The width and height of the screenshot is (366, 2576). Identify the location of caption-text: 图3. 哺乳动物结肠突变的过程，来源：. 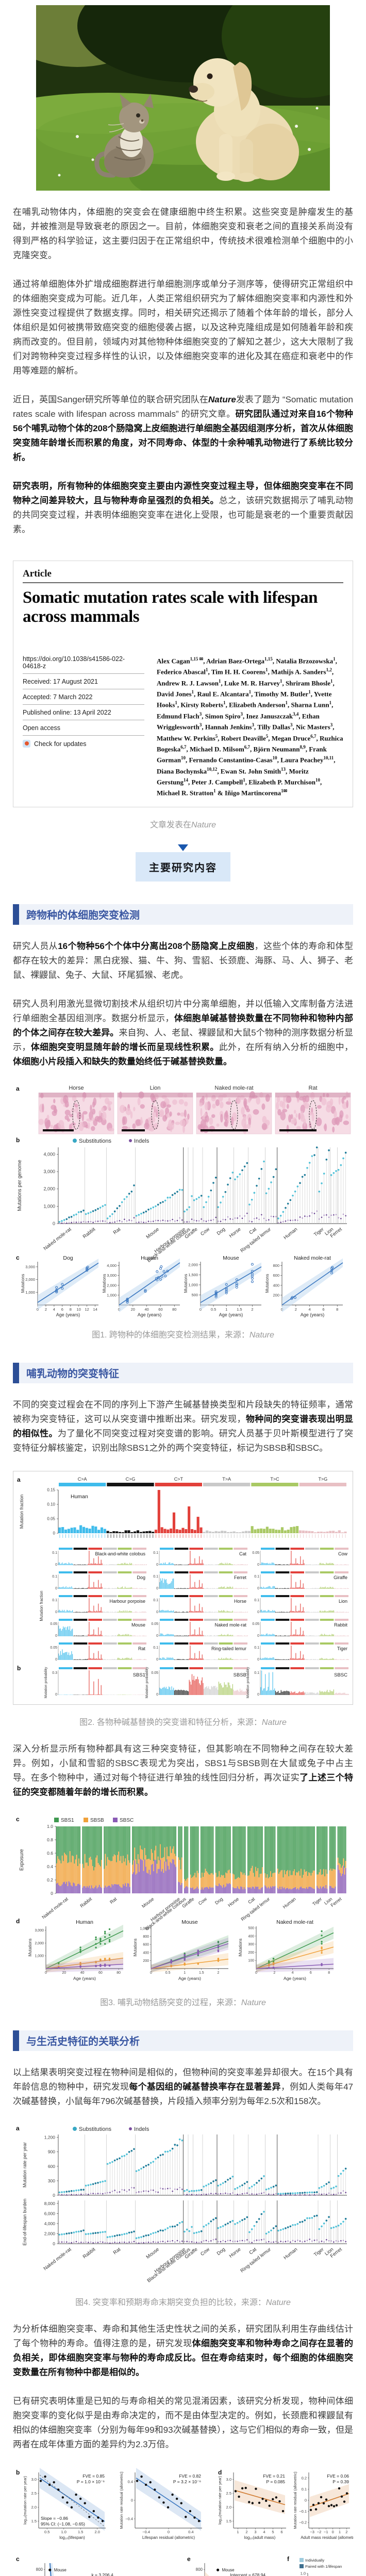
(170, 2002).